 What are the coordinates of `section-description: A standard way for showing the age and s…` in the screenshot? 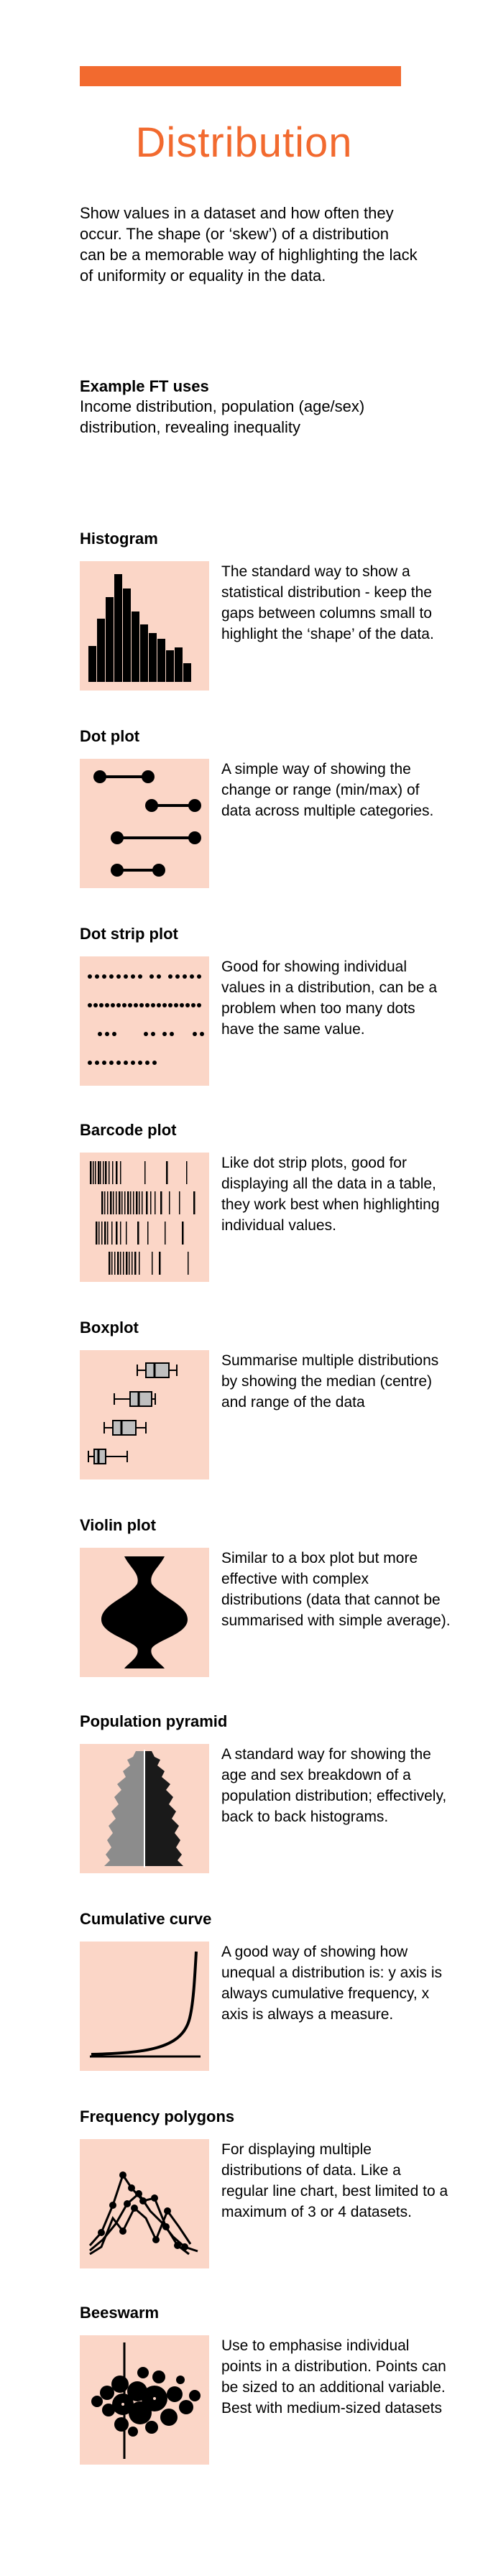 It's located at (334, 1785).